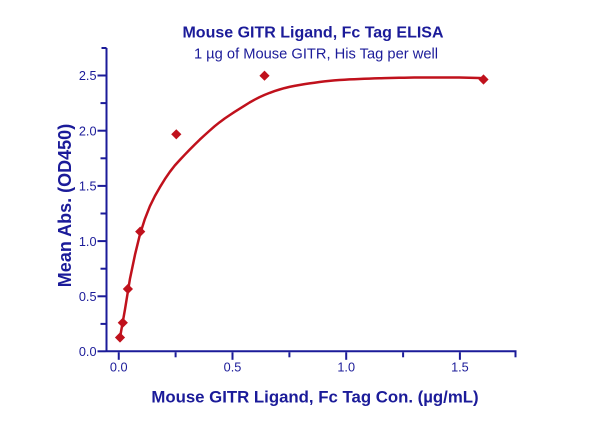  Describe the element at coordinates (65, 205) in the screenshot. I see `svg-text: Mean Abs. (OD450)` at that location.